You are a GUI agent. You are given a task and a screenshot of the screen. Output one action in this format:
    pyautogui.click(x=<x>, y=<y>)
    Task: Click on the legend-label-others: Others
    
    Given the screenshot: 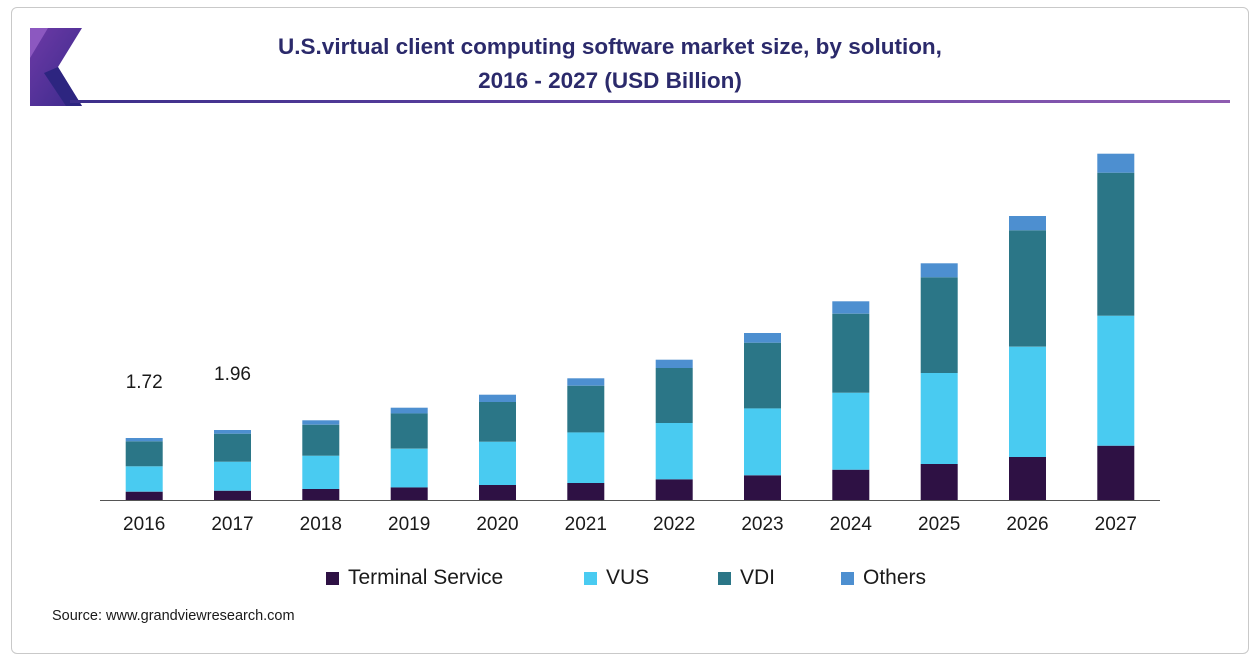 What is the action you would take?
    pyautogui.click(x=895, y=577)
    